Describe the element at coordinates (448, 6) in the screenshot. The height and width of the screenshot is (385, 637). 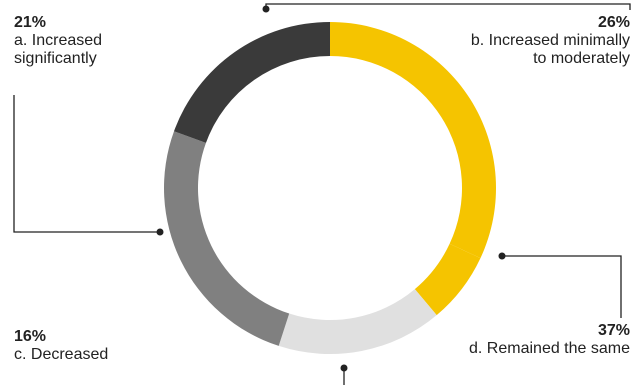
I see `leader-line-b` at that location.